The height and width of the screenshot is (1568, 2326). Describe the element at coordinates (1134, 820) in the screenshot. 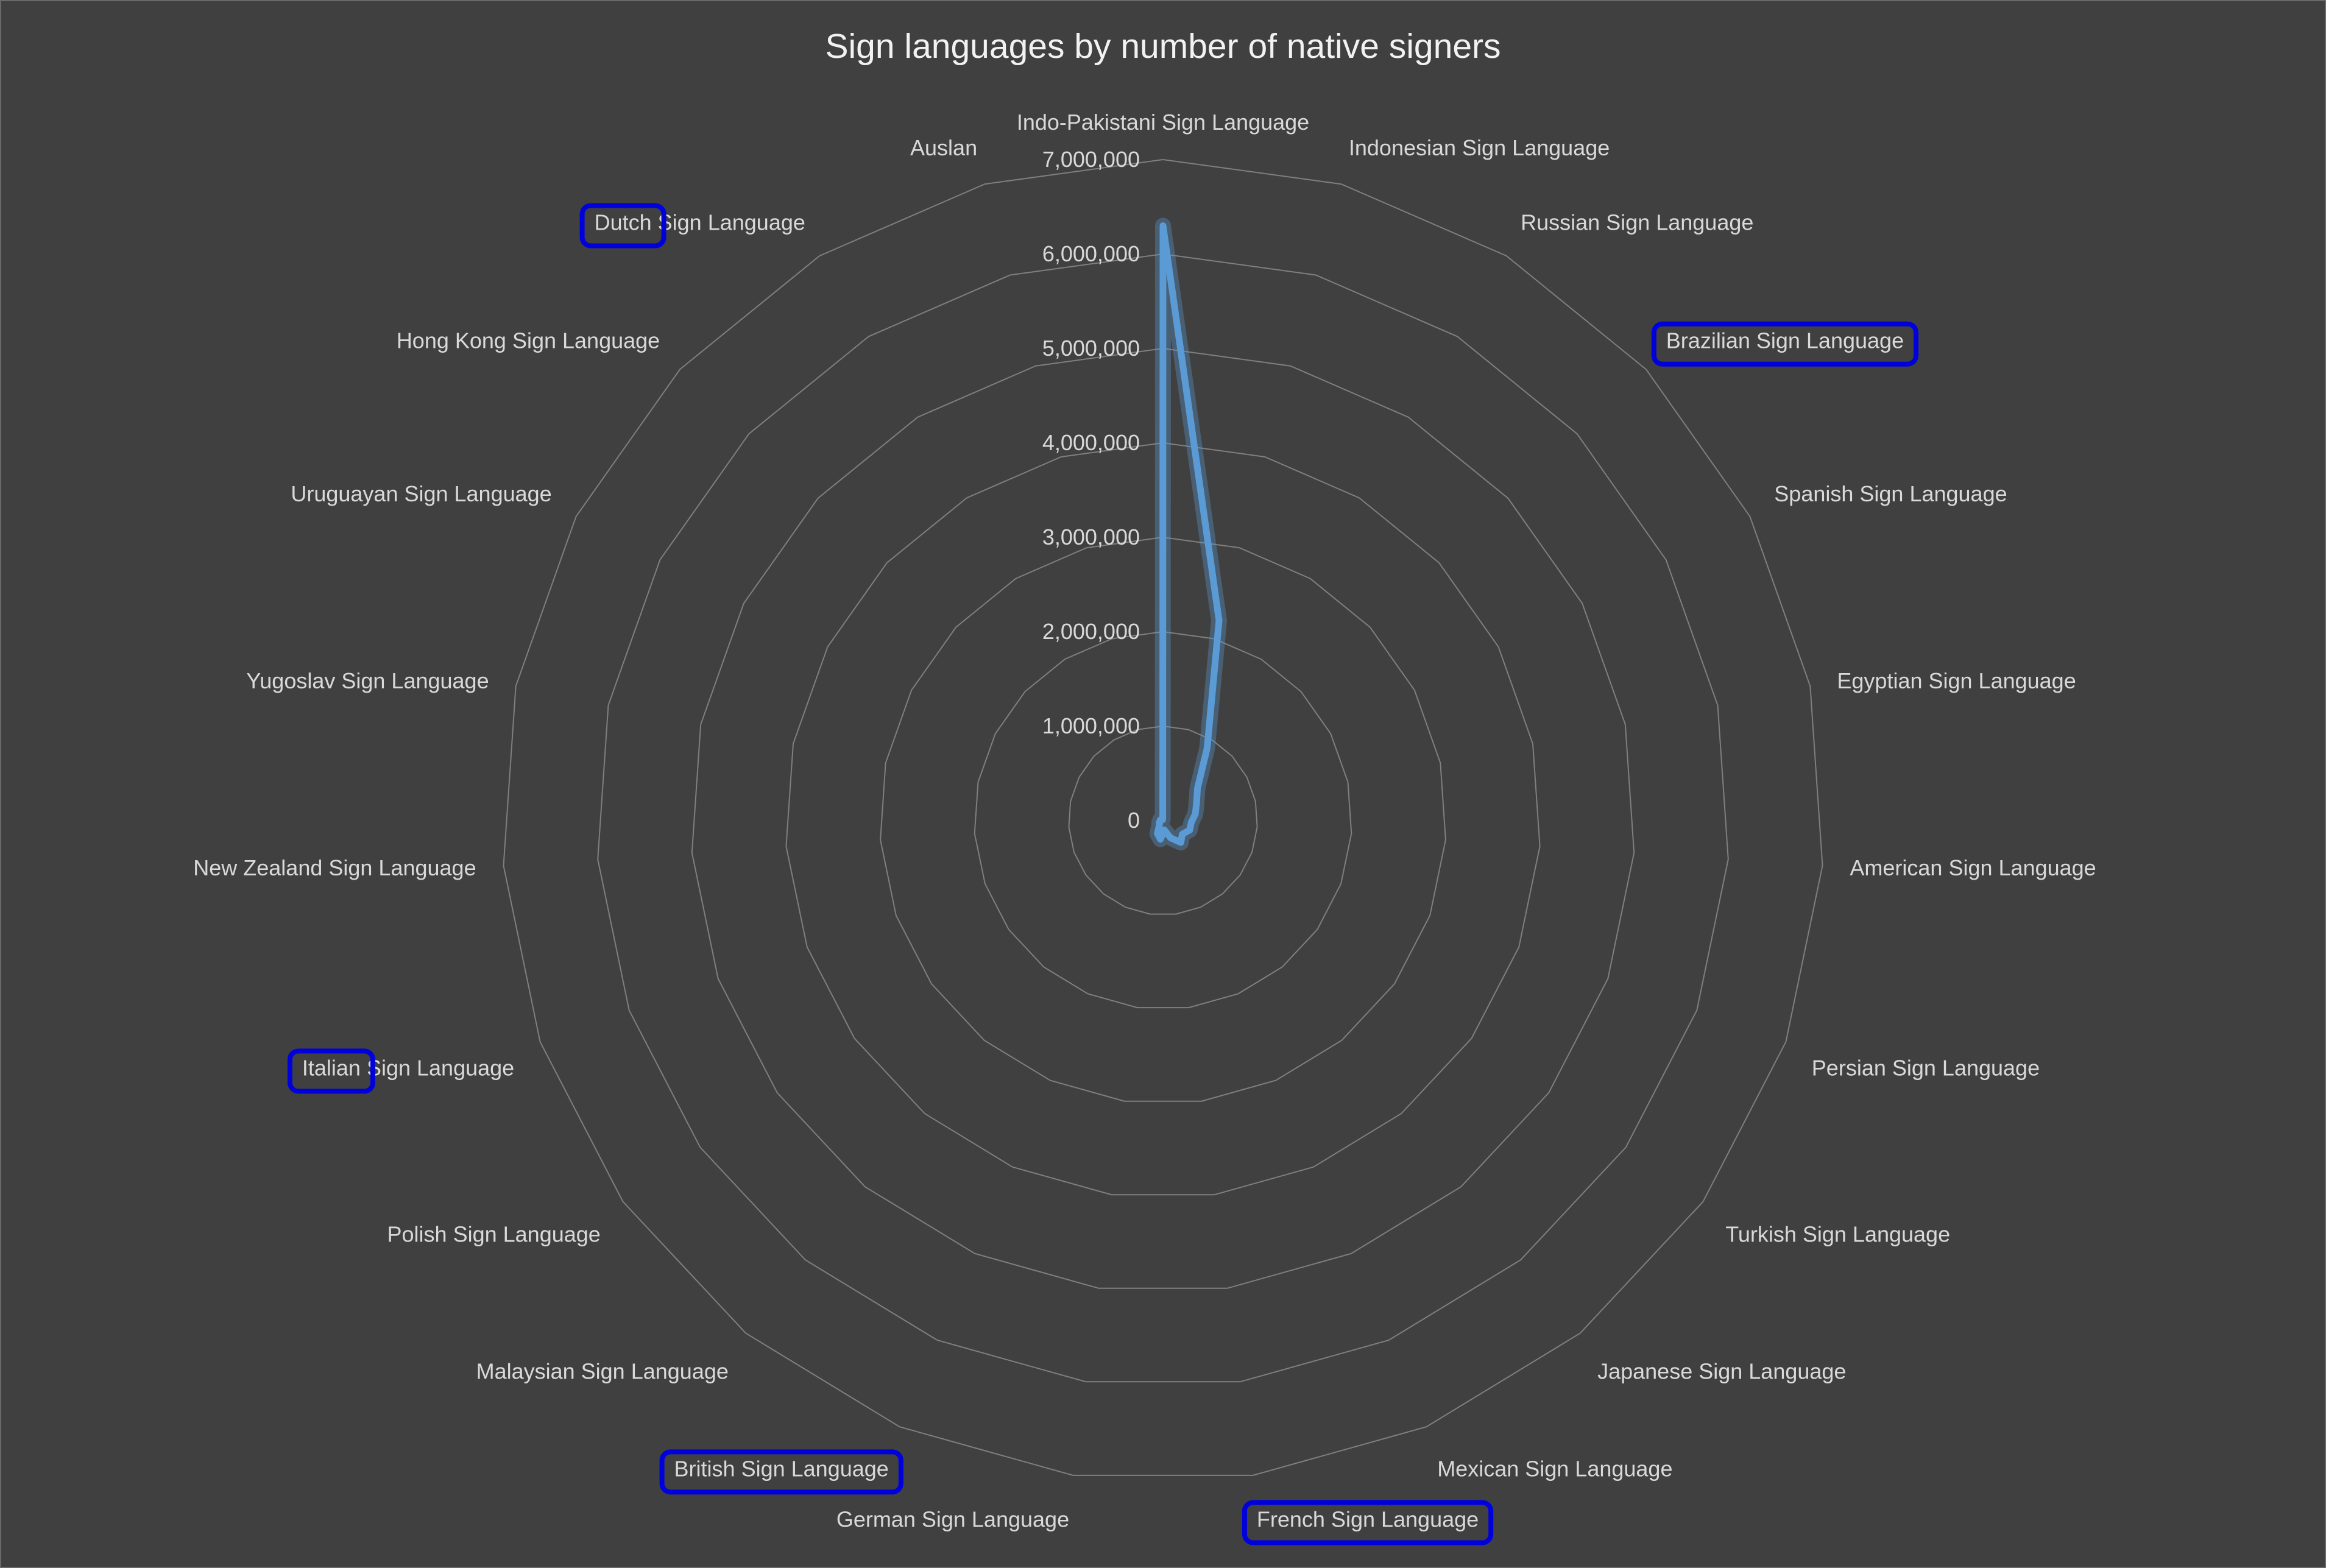

I see `tick-label: 0` at that location.